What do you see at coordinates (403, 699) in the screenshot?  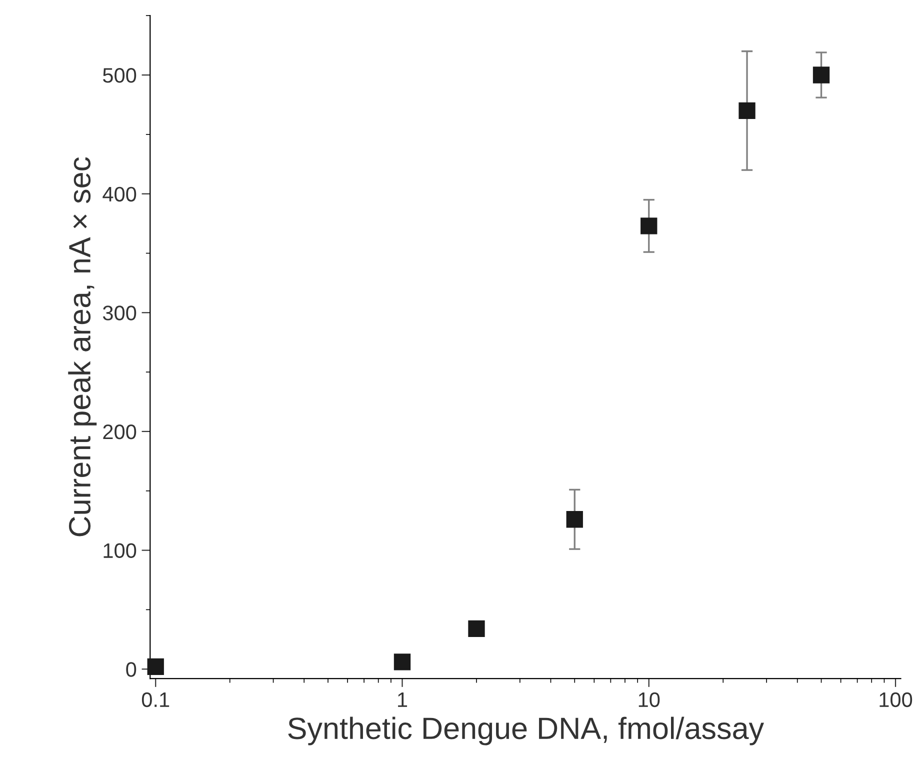 I see `x-tick-label: 1` at bounding box center [403, 699].